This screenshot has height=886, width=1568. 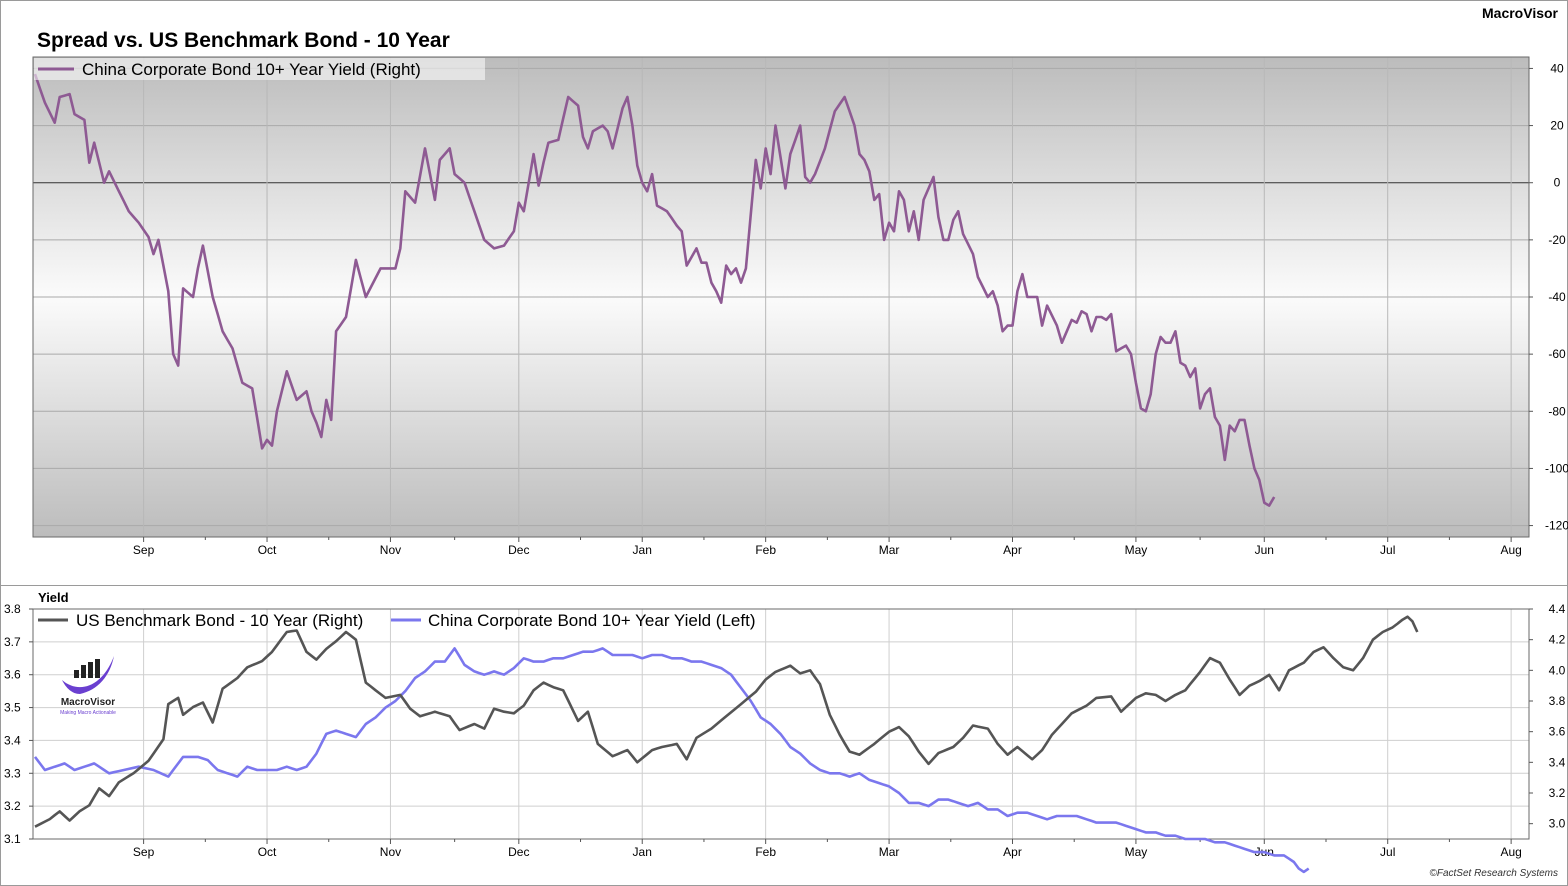 What do you see at coordinates (88, 713) in the screenshot?
I see `logo-tagline: Making Macro Actionable` at bounding box center [88, 713].